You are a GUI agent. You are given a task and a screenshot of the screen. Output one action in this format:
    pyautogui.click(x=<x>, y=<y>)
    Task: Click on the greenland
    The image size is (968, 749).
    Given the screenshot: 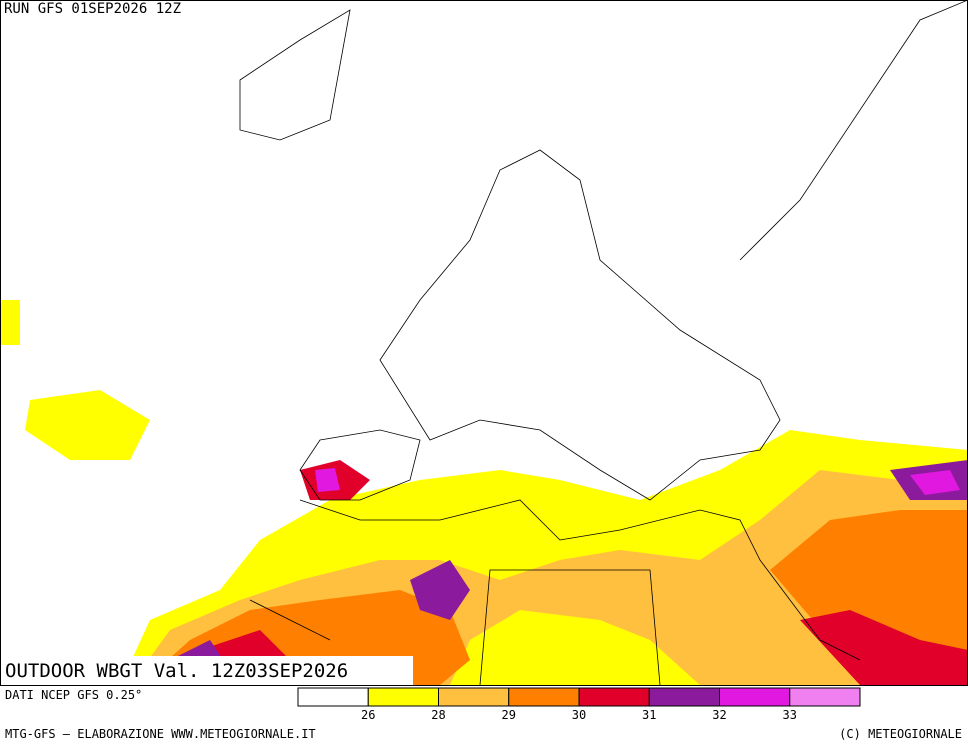 What is the action you would take?
    pyautogui.click(x=295, y=75)
    